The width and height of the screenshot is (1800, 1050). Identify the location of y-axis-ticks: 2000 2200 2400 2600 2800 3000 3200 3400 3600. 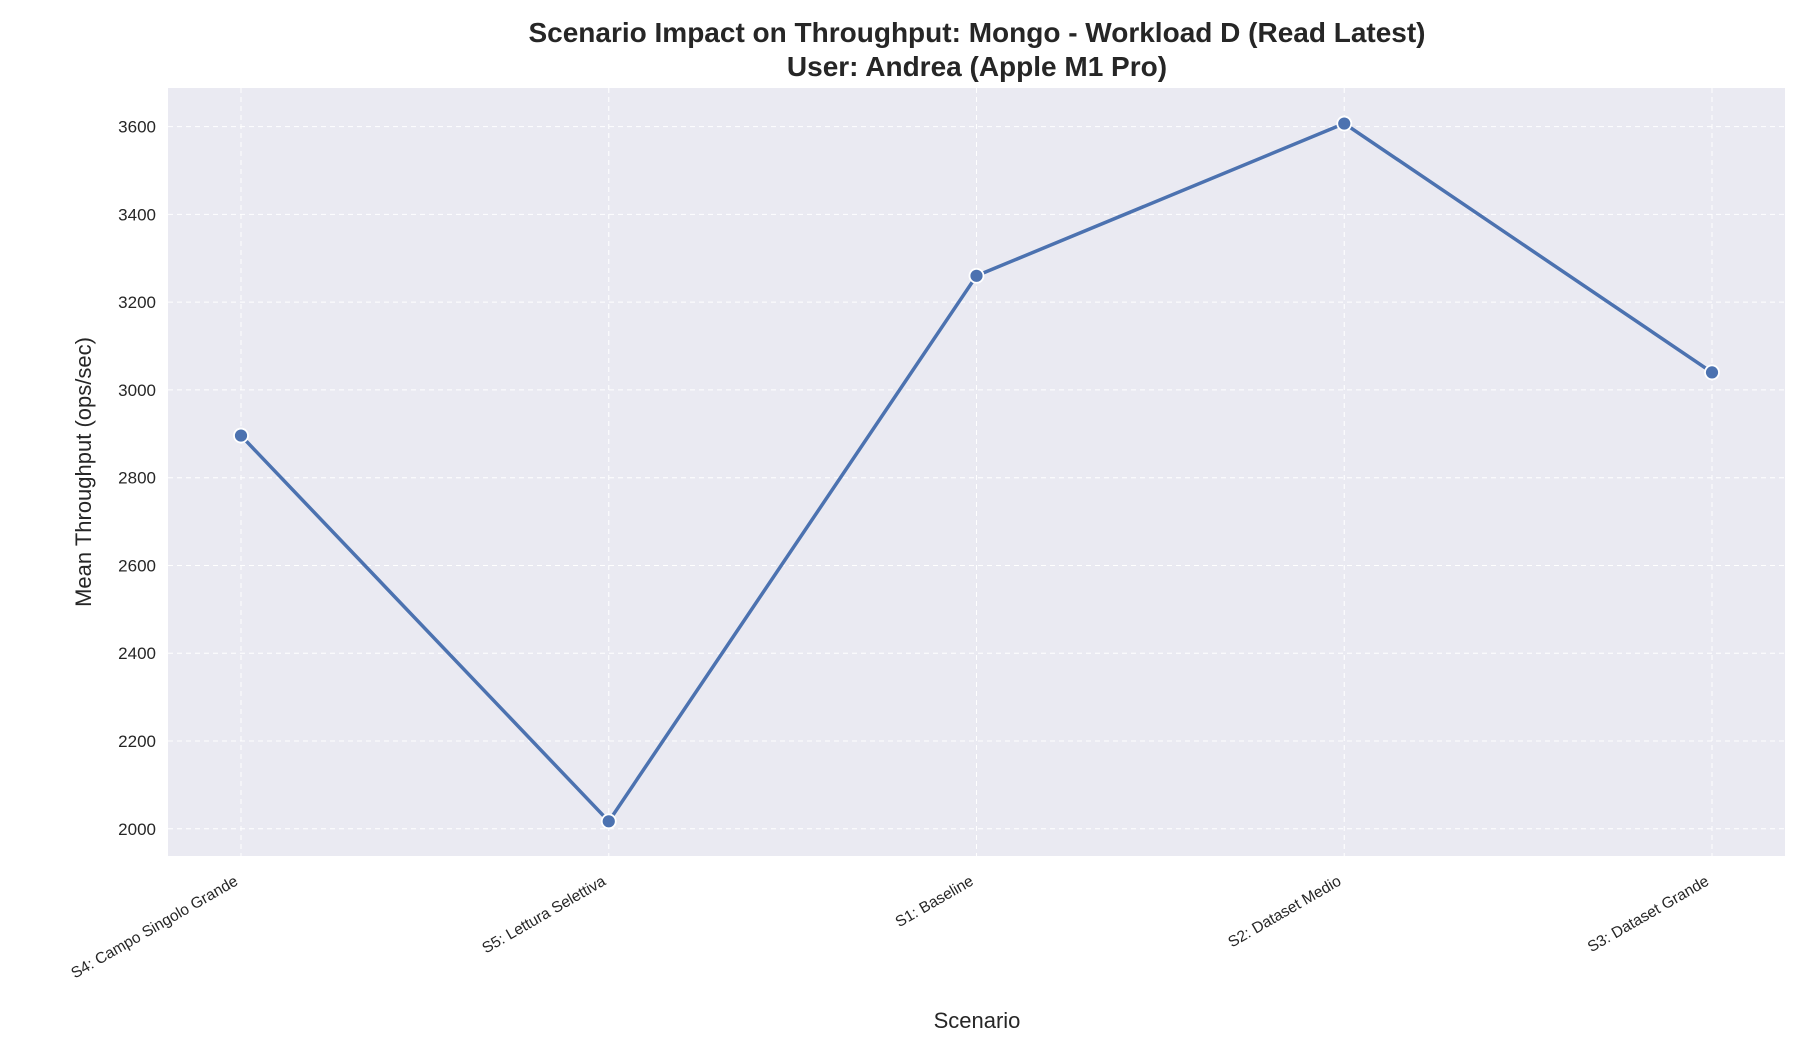
(137, 478).